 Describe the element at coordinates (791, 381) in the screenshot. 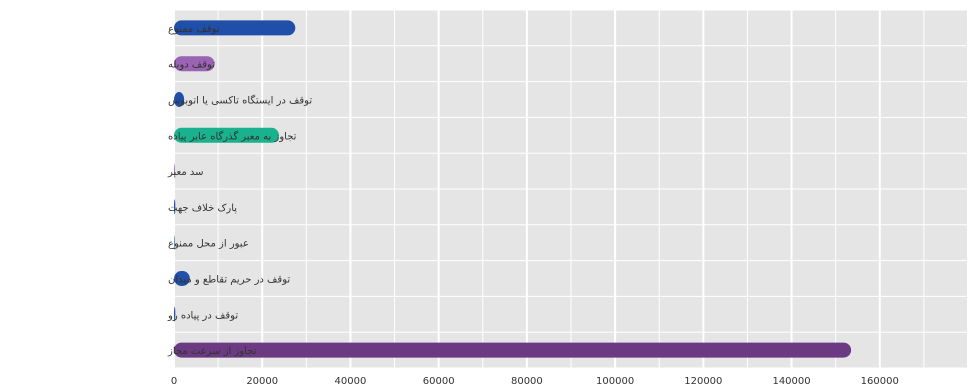

I see `x-tick-label: 140000` at that location.